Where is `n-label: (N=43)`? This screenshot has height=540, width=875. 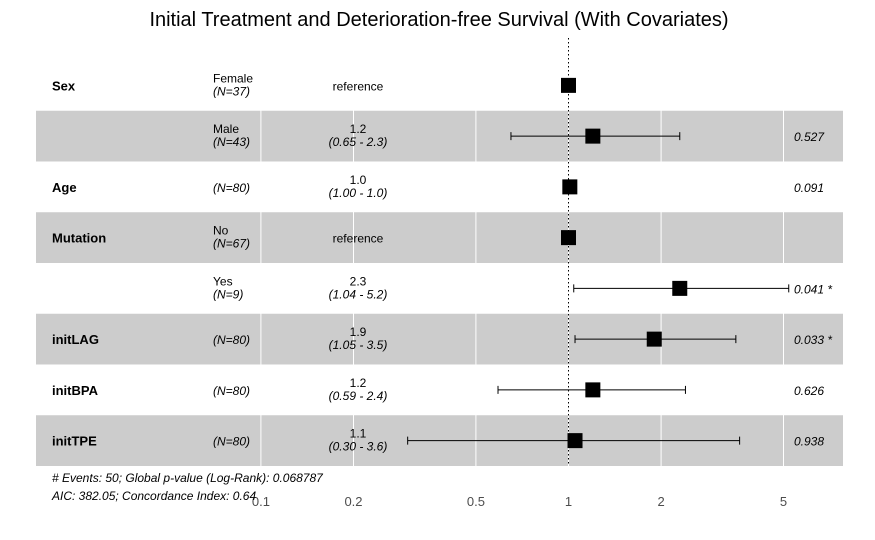
n-label: (N=43) is located at coordinates (231, 142).